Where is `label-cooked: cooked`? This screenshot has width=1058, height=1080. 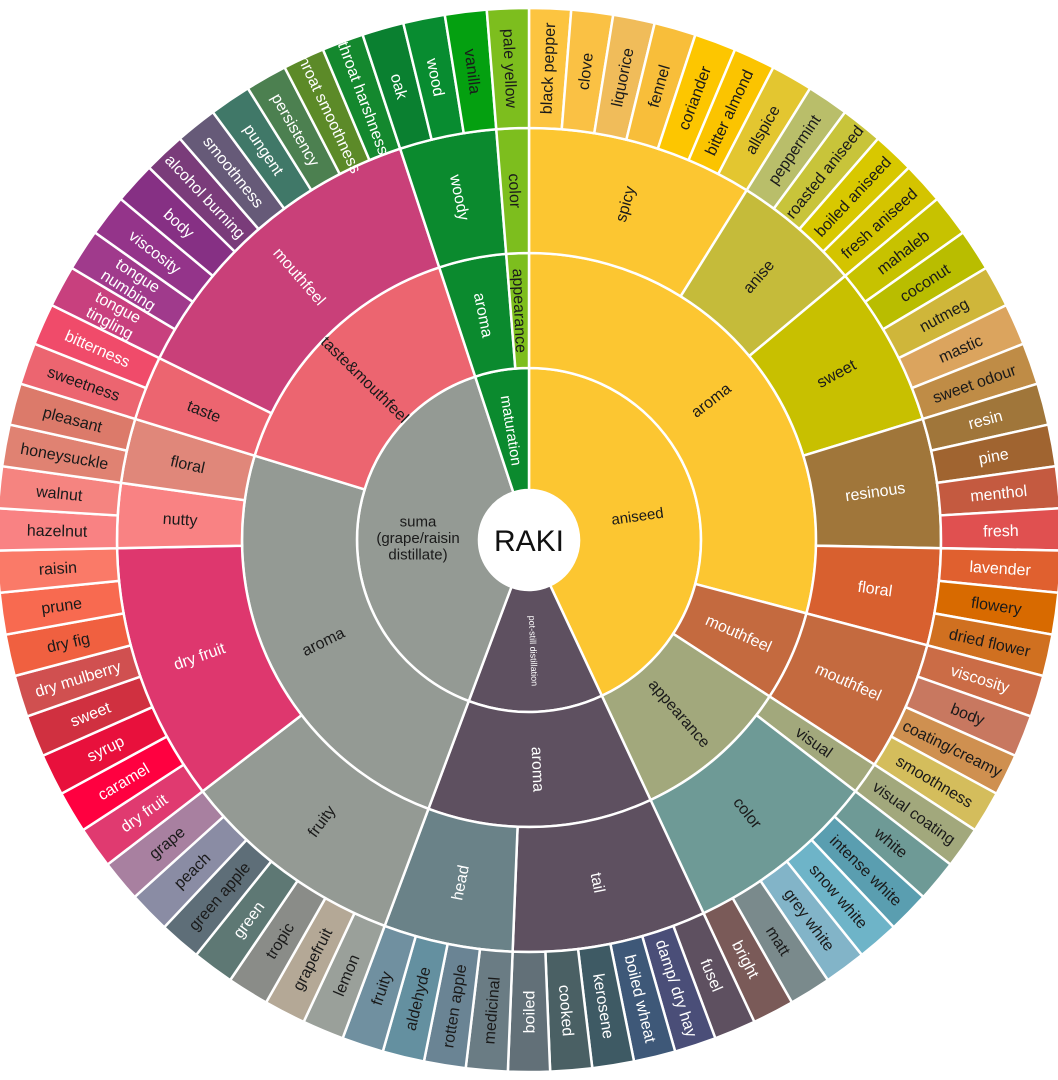 label-cooked: cooked is located at coordinates (565, 1010).